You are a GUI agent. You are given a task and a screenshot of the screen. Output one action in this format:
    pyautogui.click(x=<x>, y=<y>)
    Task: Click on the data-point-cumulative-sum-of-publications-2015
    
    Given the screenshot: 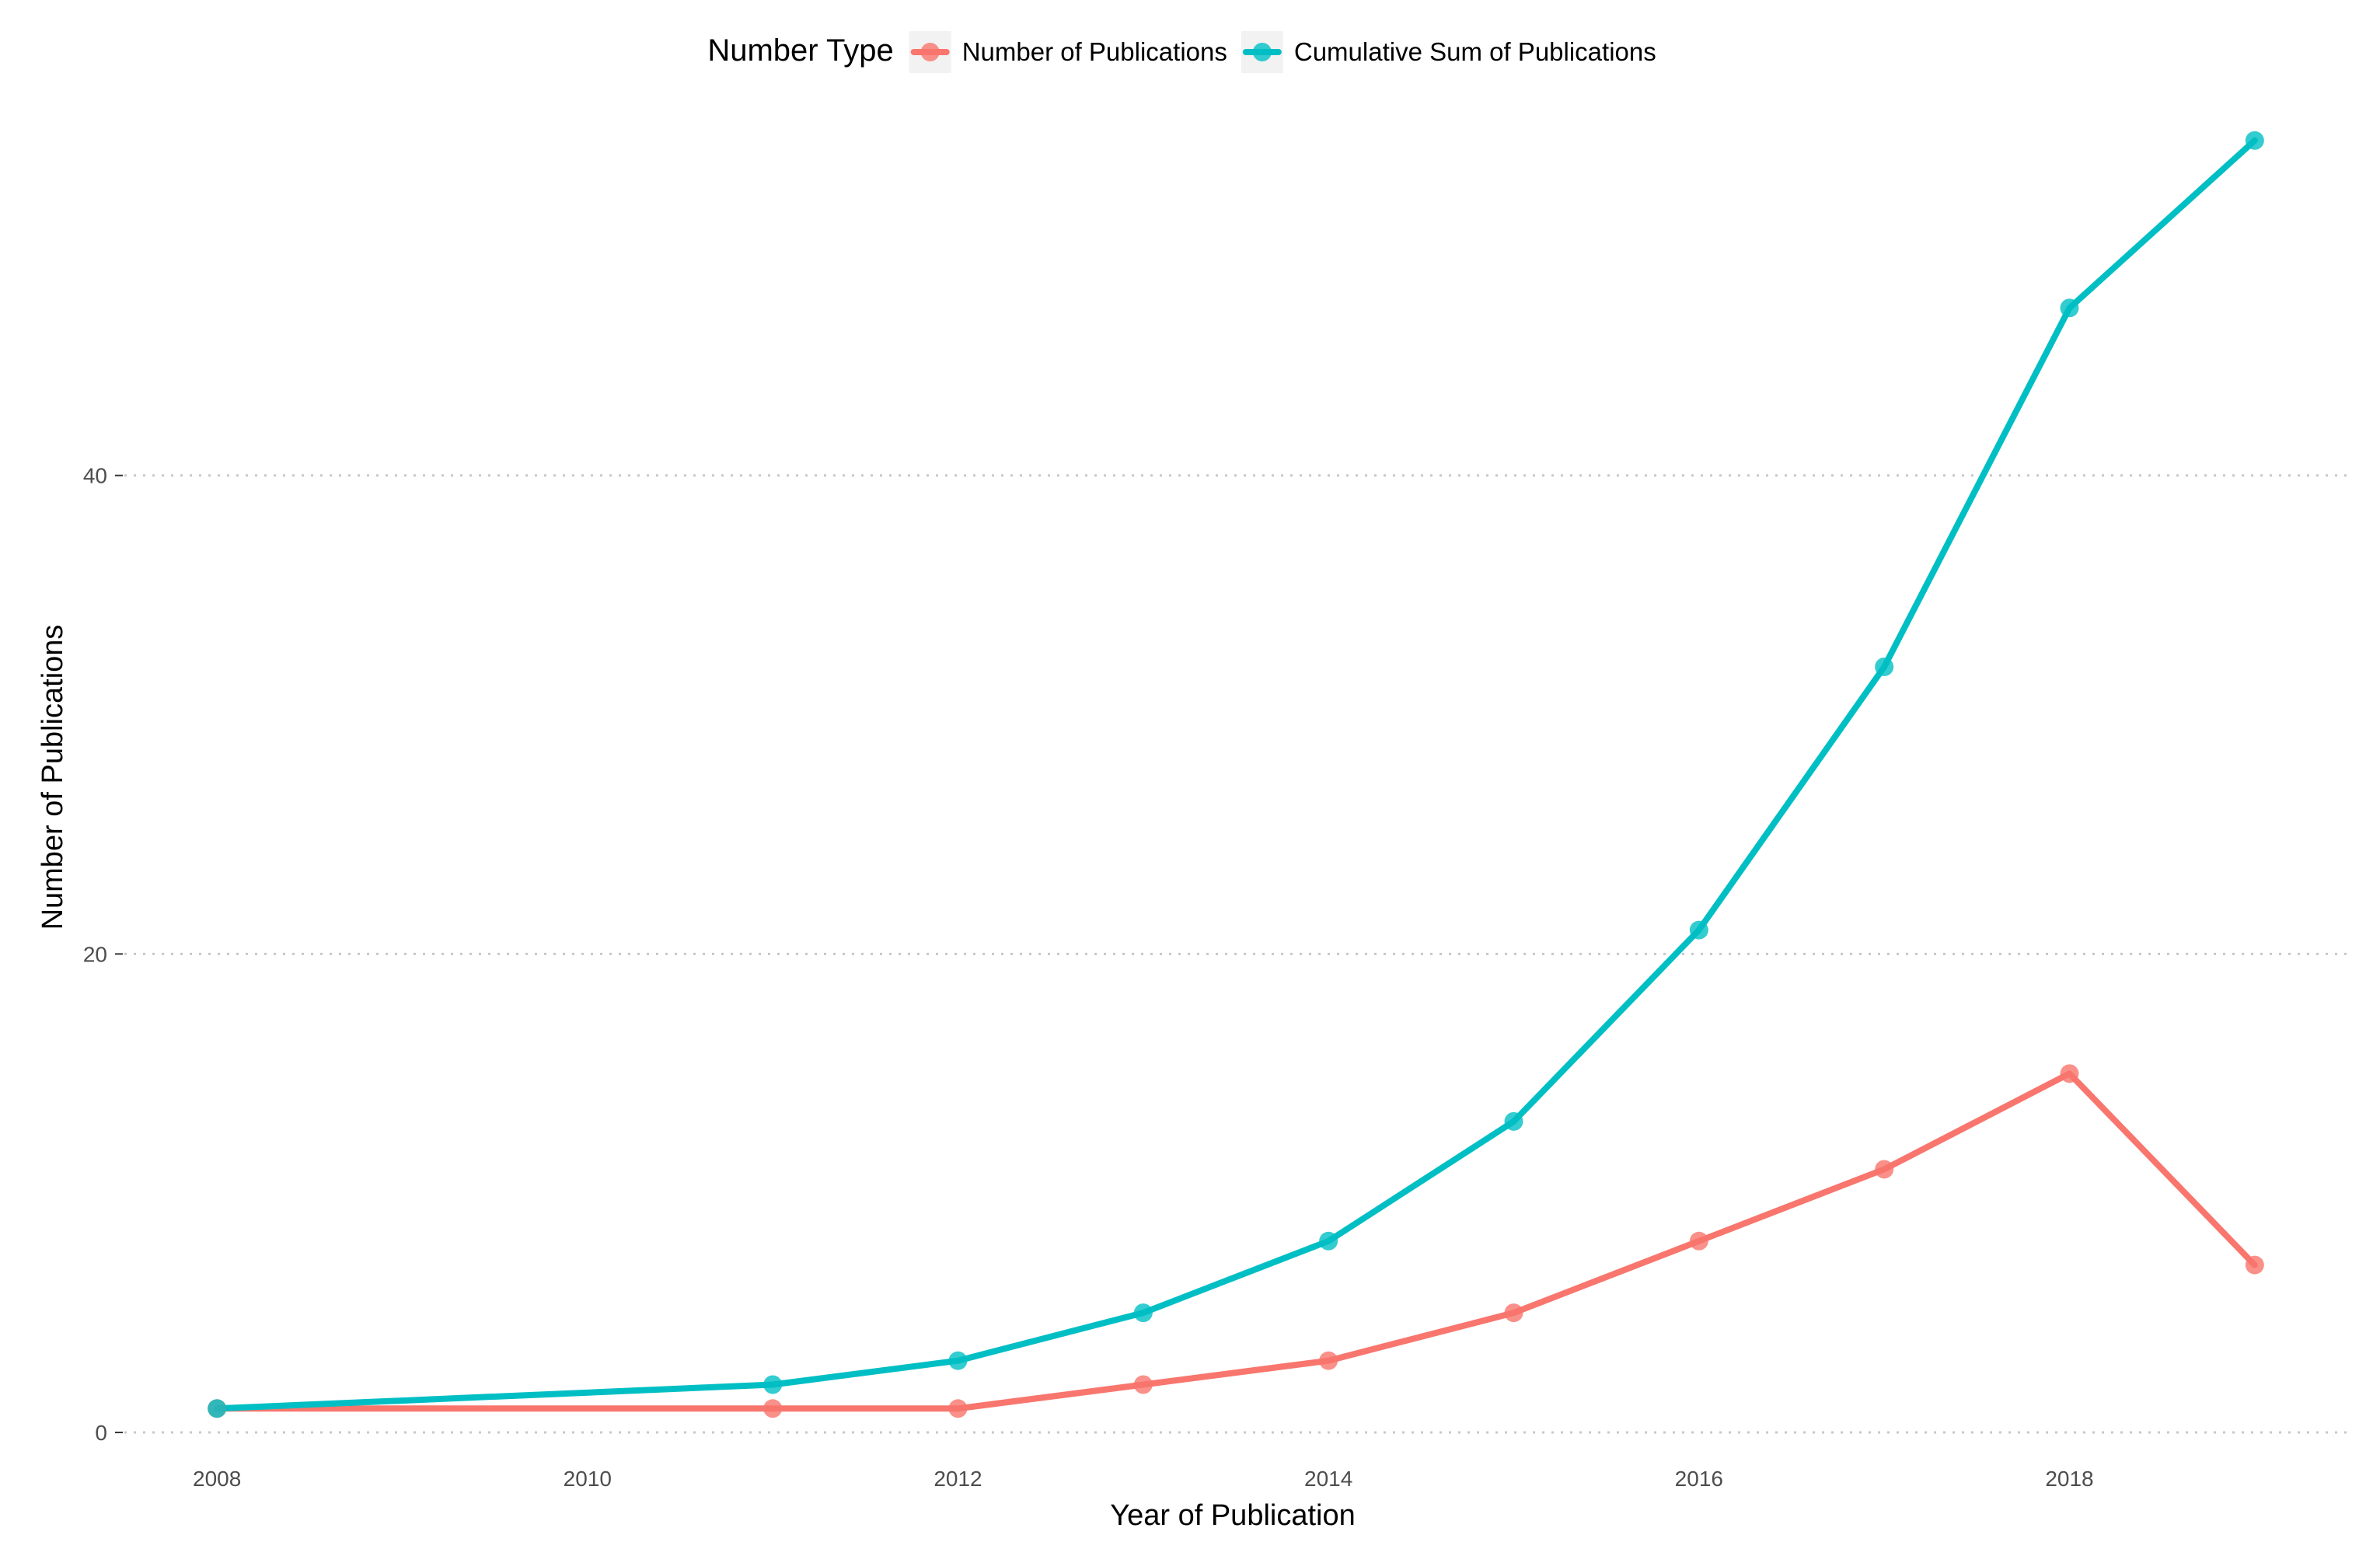 What is the action you would take?
    pyautogui.click(x=1514, y=1121)
    